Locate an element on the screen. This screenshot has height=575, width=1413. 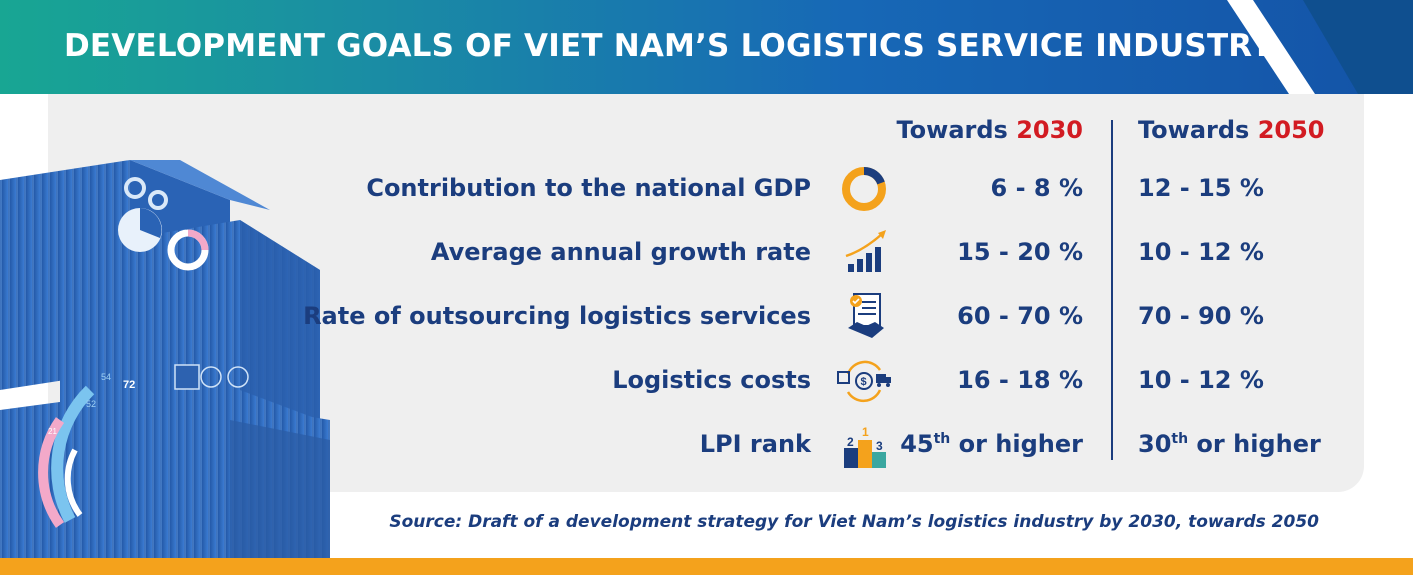
gauge-label-small: 21 is located at coordinates (52, 431).